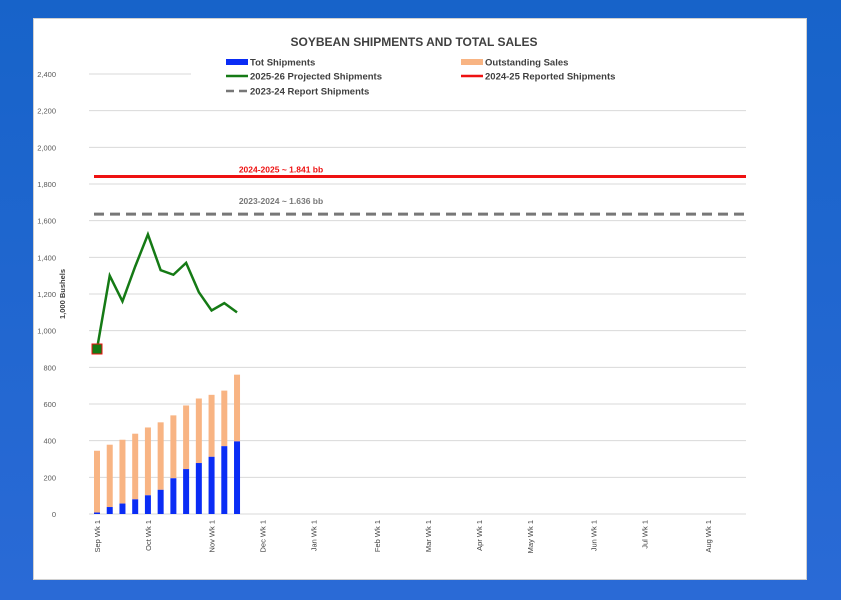 This screenshot has width=841, height=600. Describe the element at coordinates (49, 367) in the screenshot. I see `y-tick-label: 800` at that location.